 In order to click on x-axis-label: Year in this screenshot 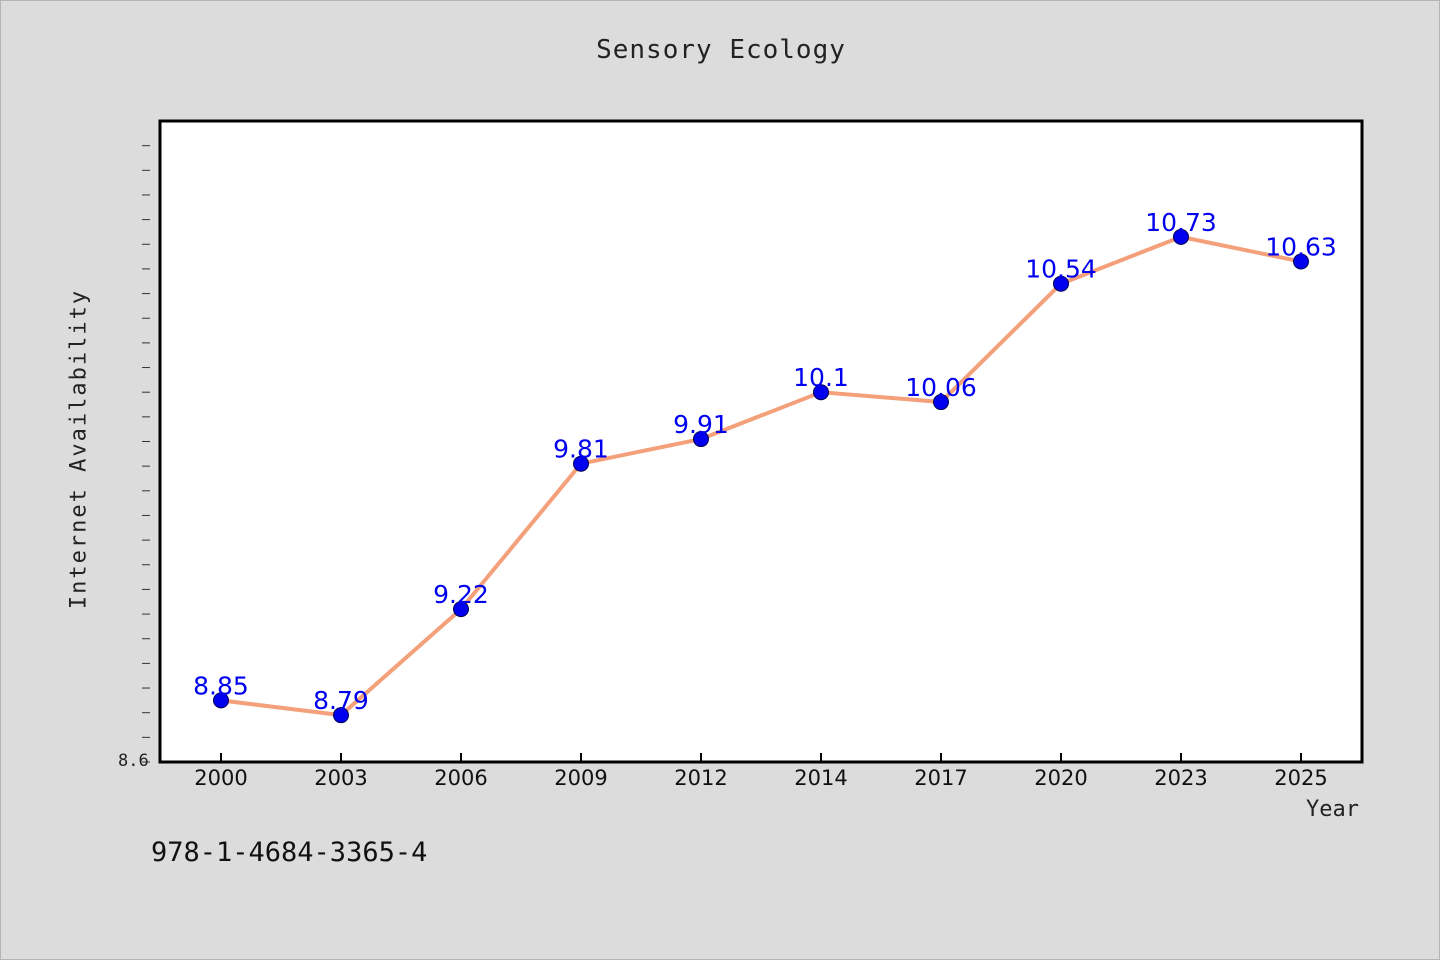, I will do `click(1332, 809)`.